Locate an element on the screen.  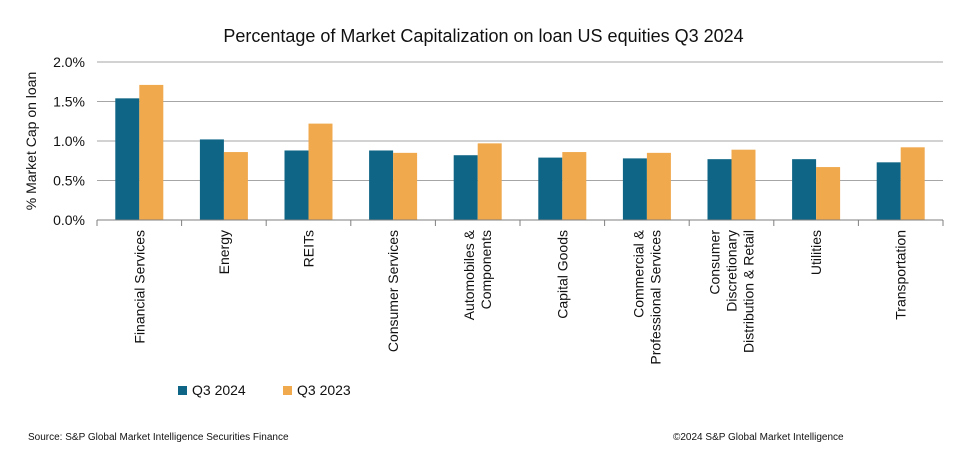
x-tick-label-line: Capital Goods is located at coordinates (562, 274).